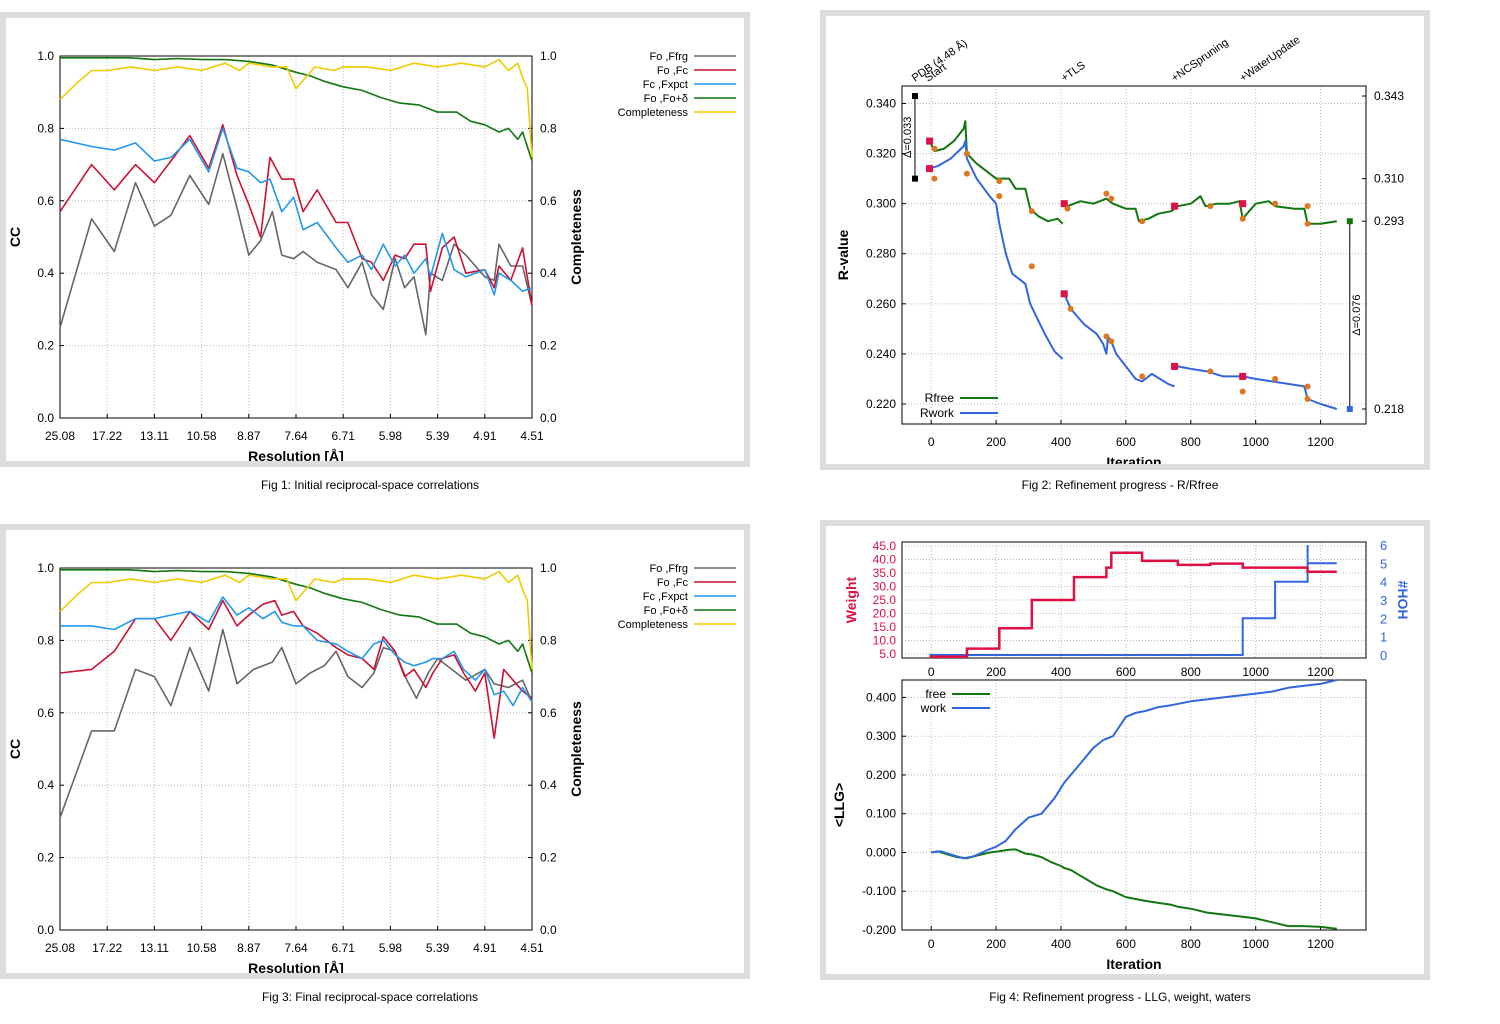  I want to click on y2-tick-label: 6, so click(1383, 545).